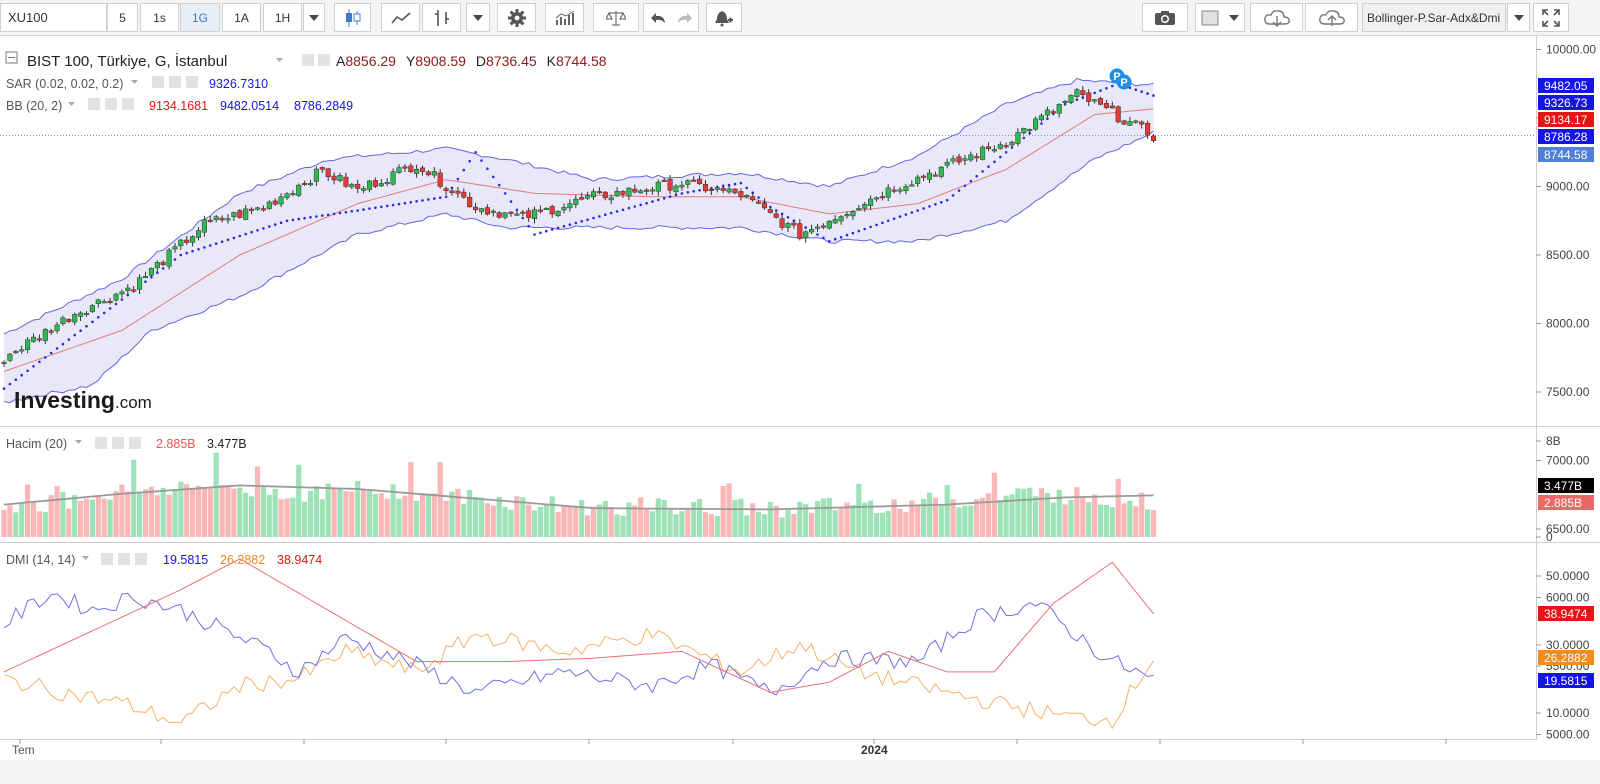 This screenshot has height=784, width=1600. What do you see at coordinates (1165, 17) in the screenshot?
I see `camera-icon` at bounding box center [1165, 17].